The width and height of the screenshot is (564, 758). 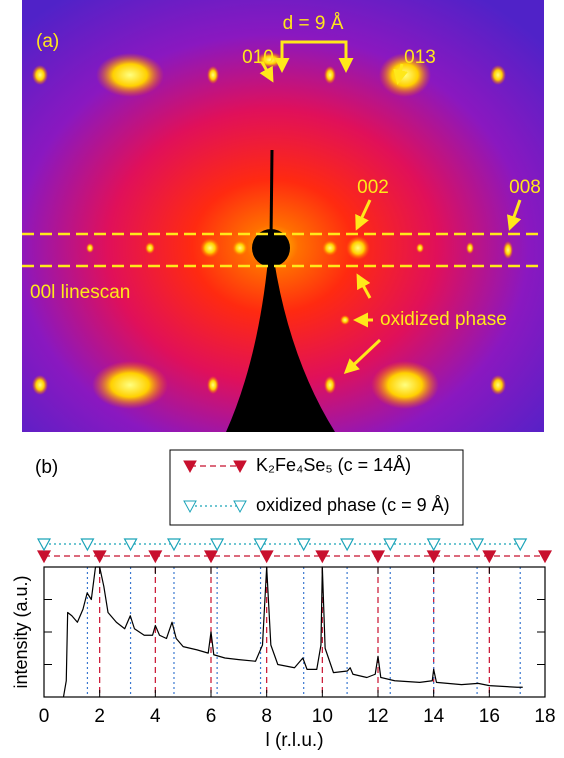 I want to click on reflection-label: 013, so click(x=420, y=57).